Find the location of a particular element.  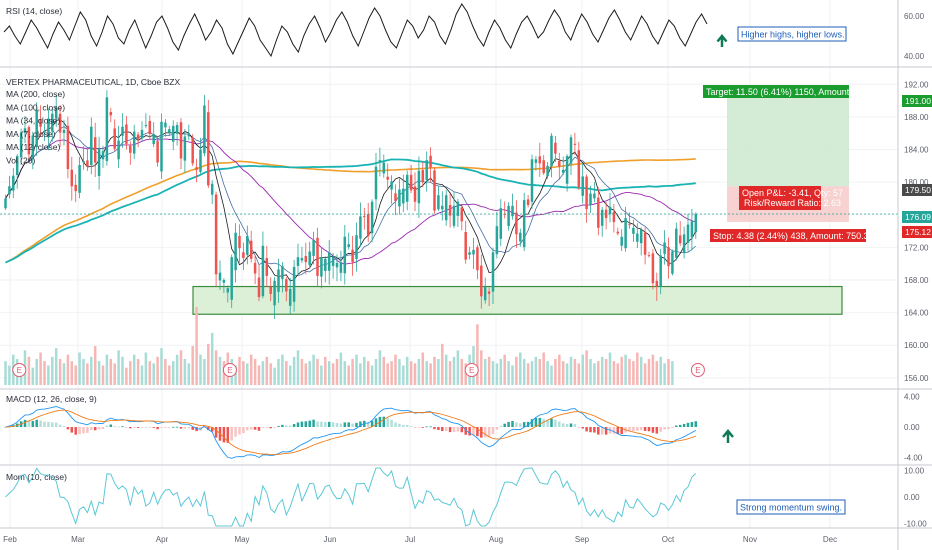

stop-label-box is located at coordinates (788, 235).